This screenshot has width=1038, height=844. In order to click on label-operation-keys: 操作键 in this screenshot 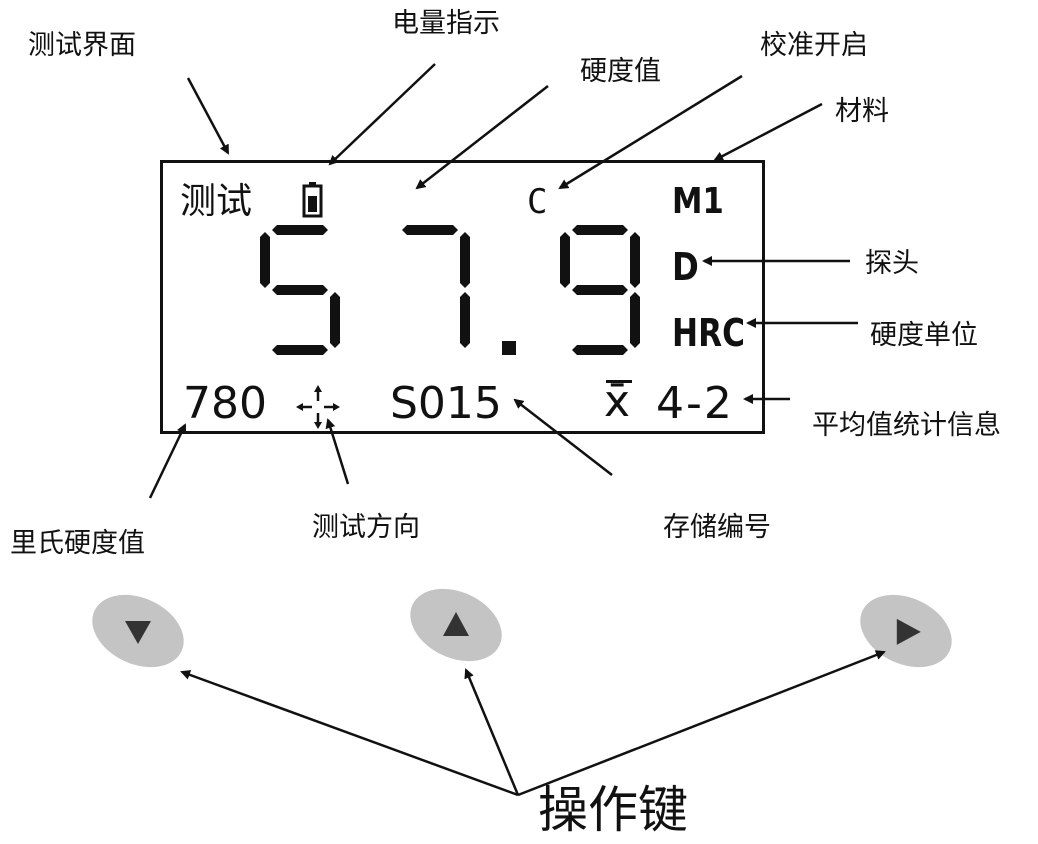, I will do `click(613, 810)`.